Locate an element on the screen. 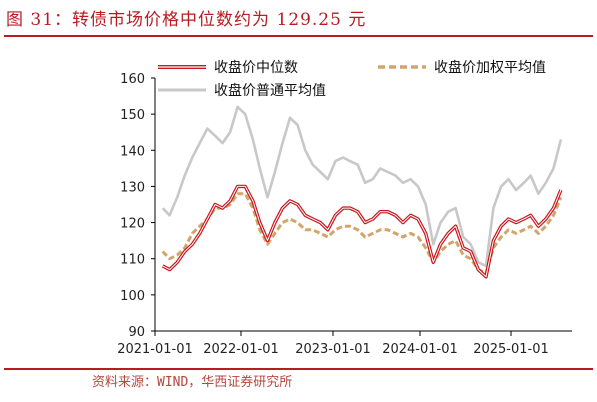 The width and height of the screenshot is (597, 402). legend-median: 收盘价中位数 is located at coordinates (228, 67).